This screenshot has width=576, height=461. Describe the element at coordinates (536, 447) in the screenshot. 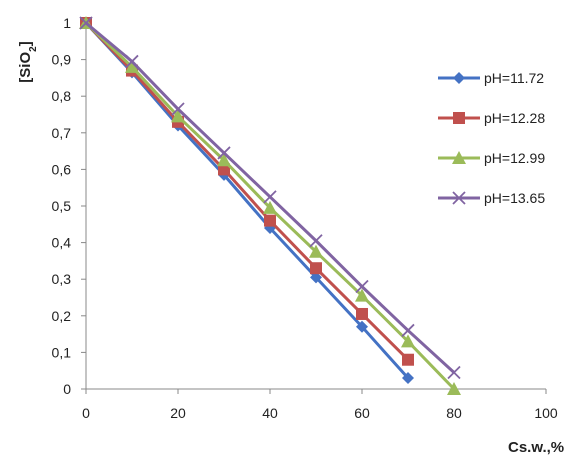

I see `x-axis-title: Cs.w.,%` at that location.